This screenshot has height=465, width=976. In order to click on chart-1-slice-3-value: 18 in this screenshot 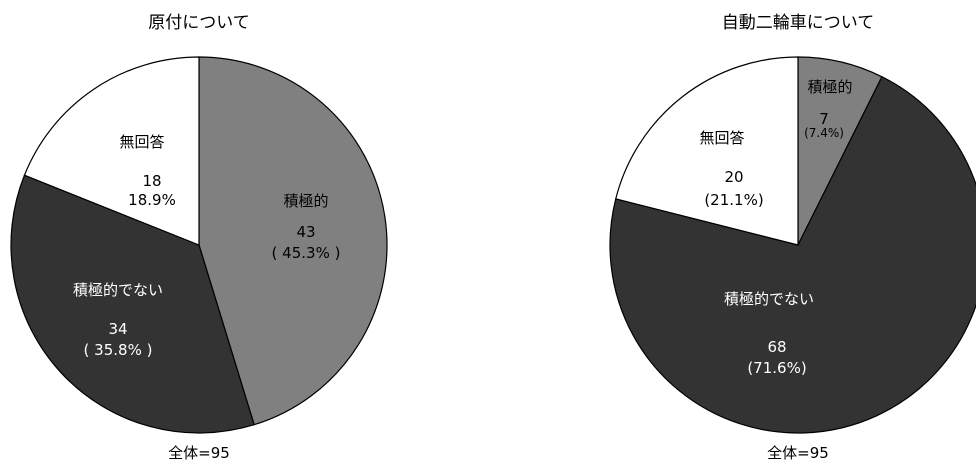, I will do `click(151, 181)`.